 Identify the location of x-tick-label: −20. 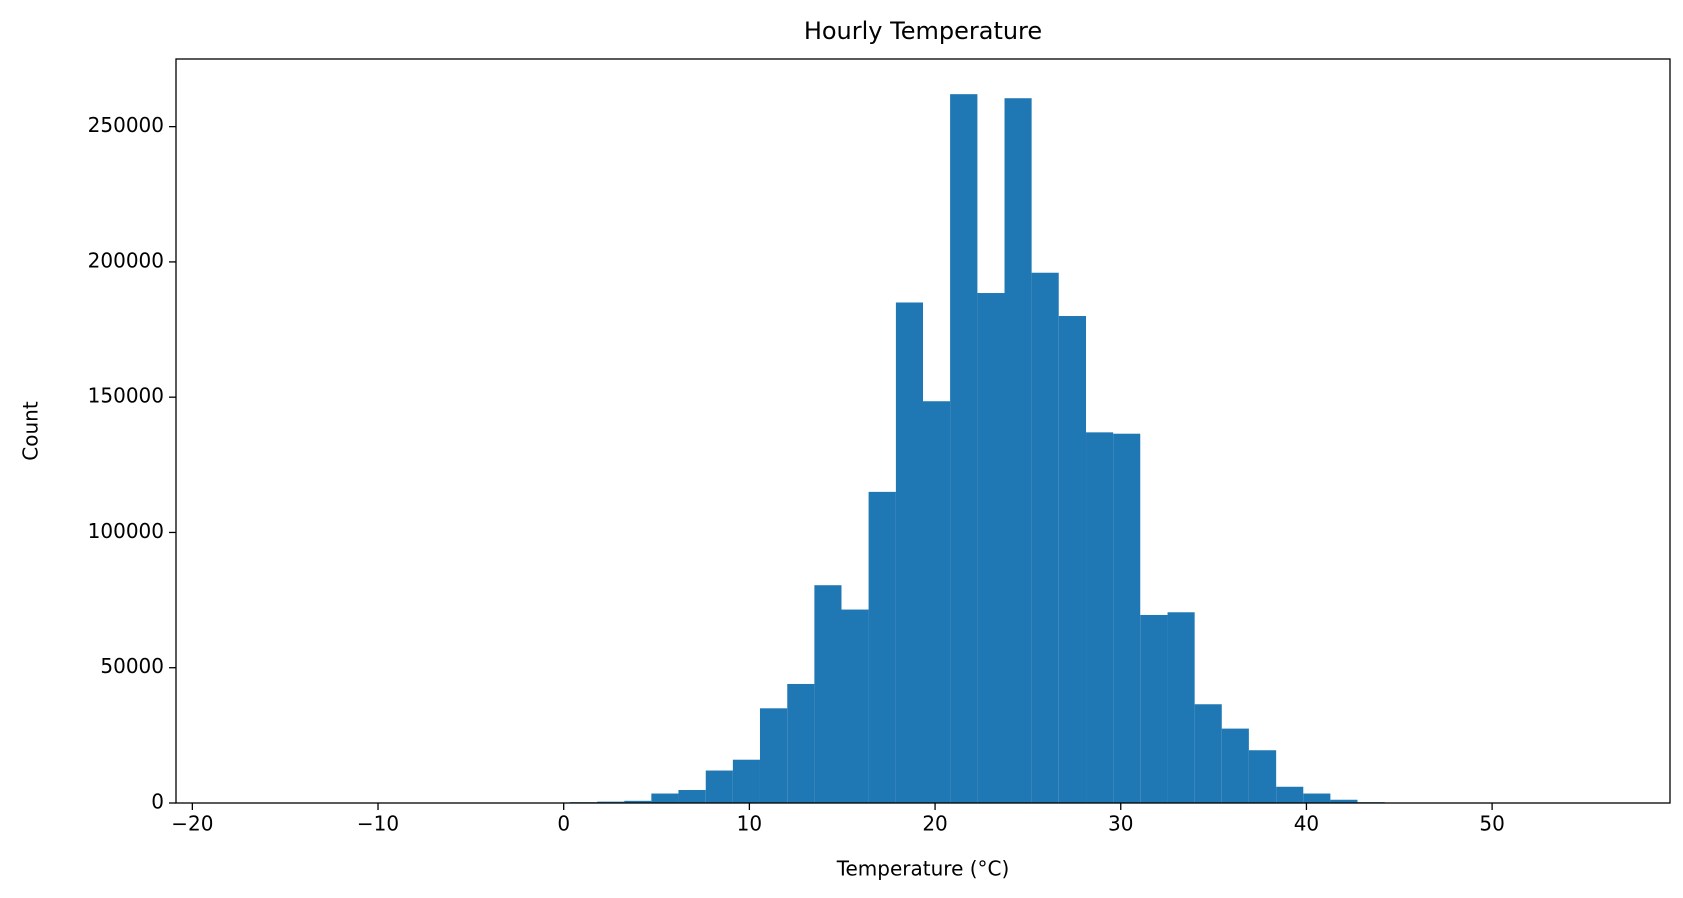
(192, 824).